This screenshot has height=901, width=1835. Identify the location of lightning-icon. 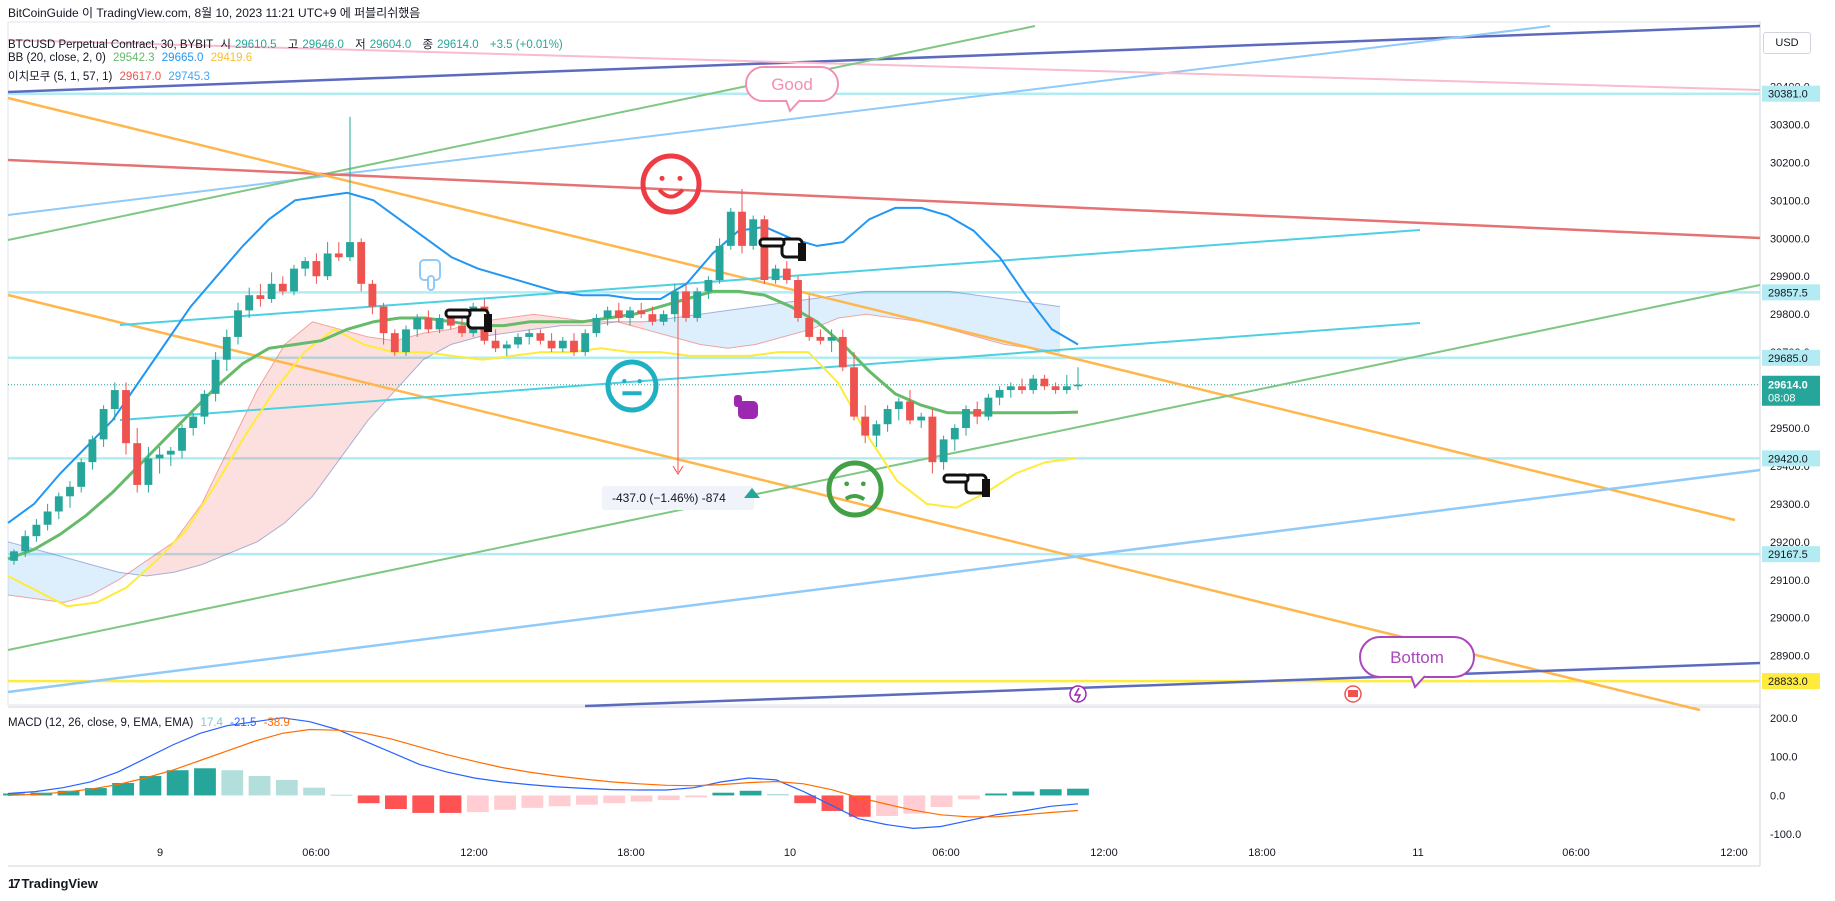
(1078, 694).